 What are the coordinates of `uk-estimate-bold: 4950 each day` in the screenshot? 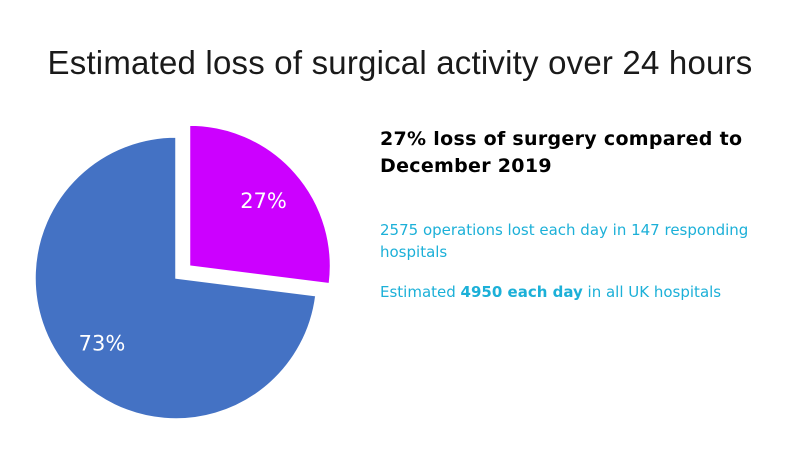 It's located at (521, 292).